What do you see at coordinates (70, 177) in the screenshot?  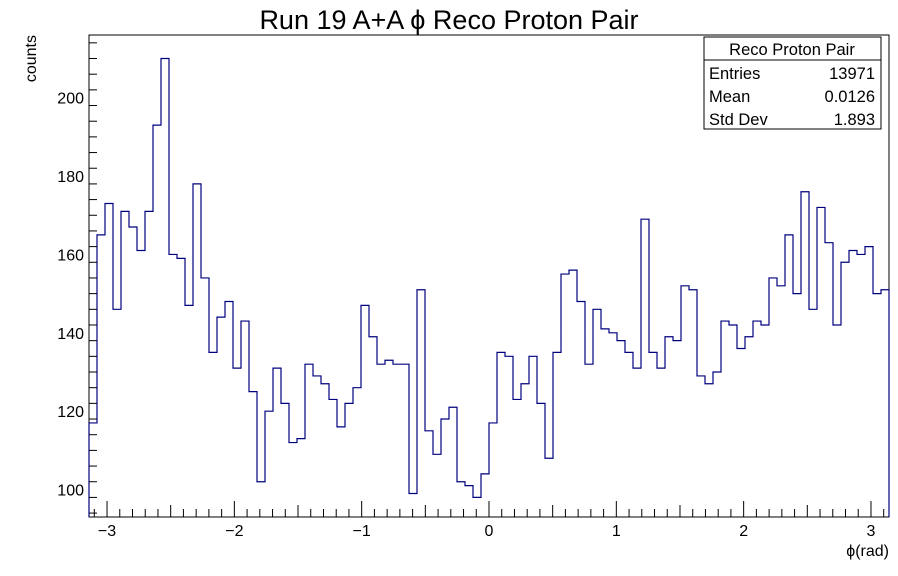 I see `y-tick-label: 180` at bounding box center [70, 177].